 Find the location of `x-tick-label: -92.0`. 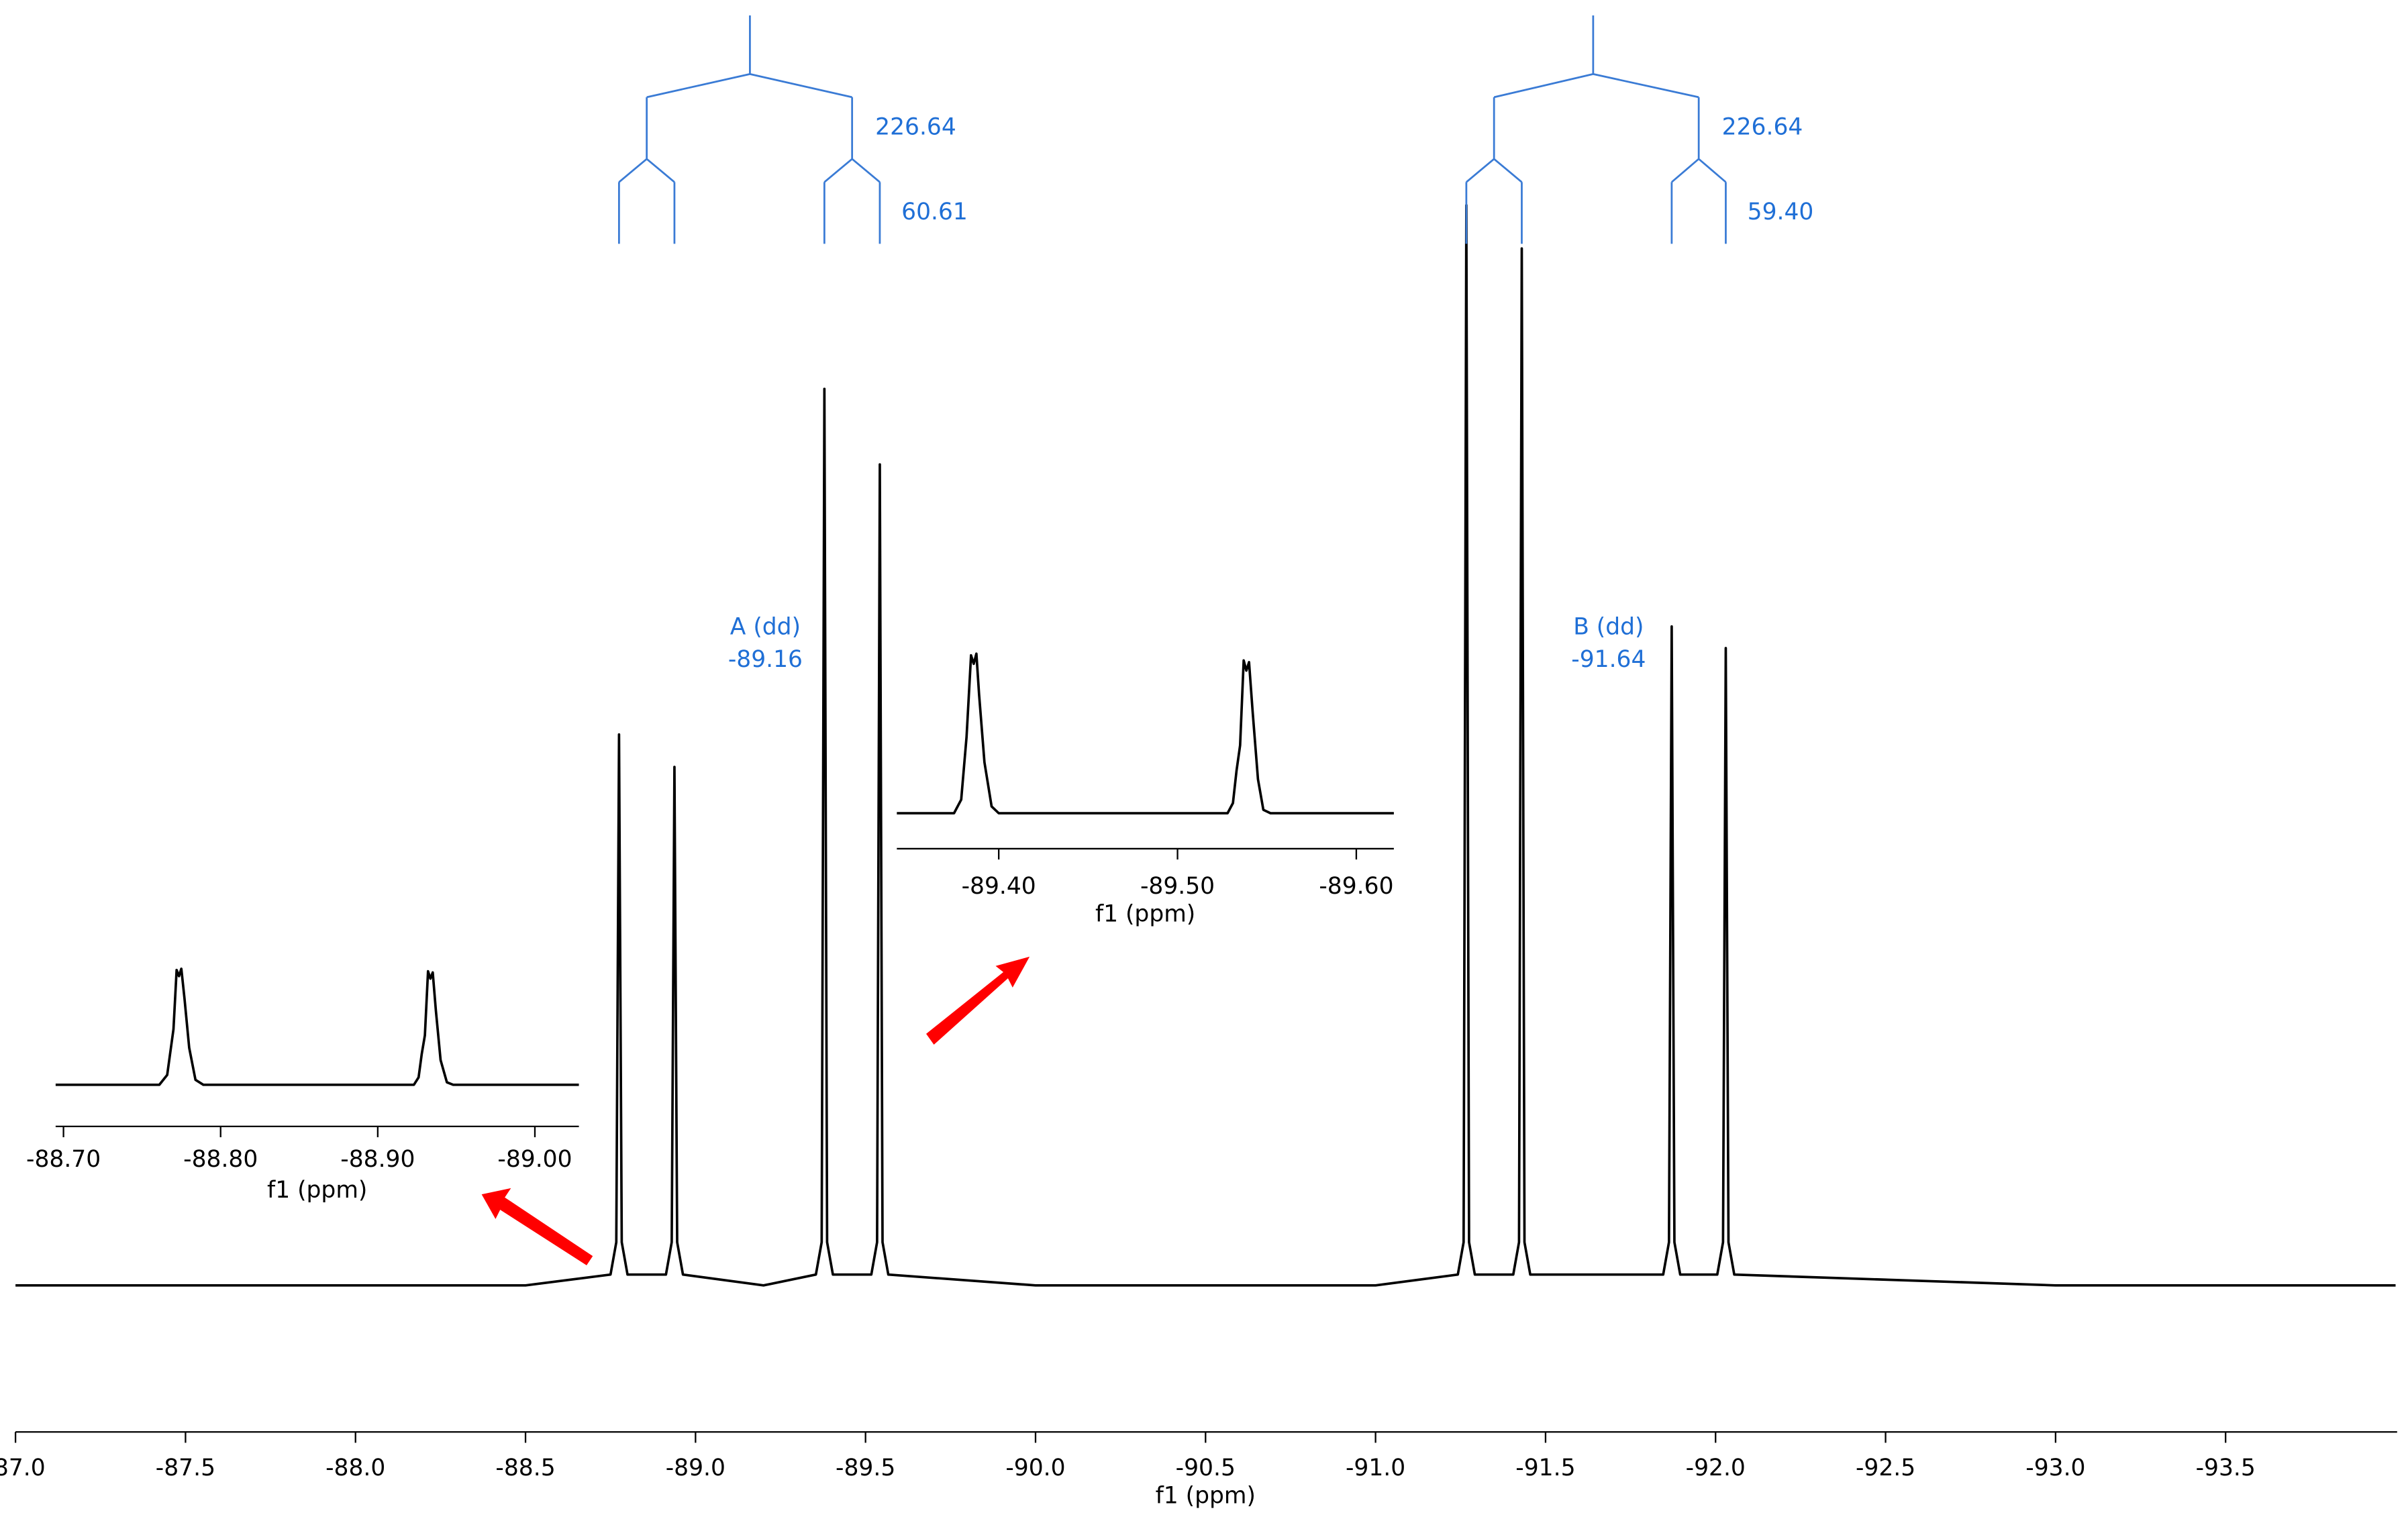

x-tick-label: -92.0 is located at coordinates (1716, 1468).